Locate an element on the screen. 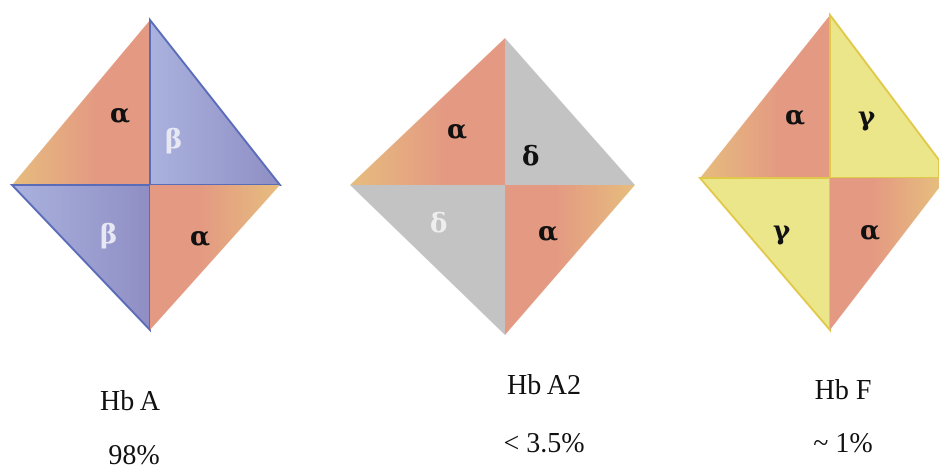  hemoglobin-percent: < 3.5% is located at coordinates (544, 443).